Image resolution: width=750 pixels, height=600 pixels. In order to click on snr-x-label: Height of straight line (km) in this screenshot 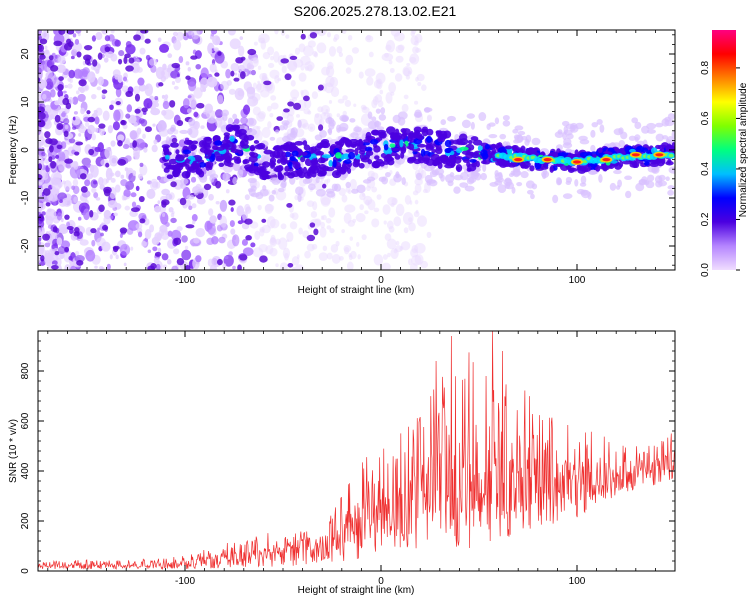, I will do `click(356, 590)`.